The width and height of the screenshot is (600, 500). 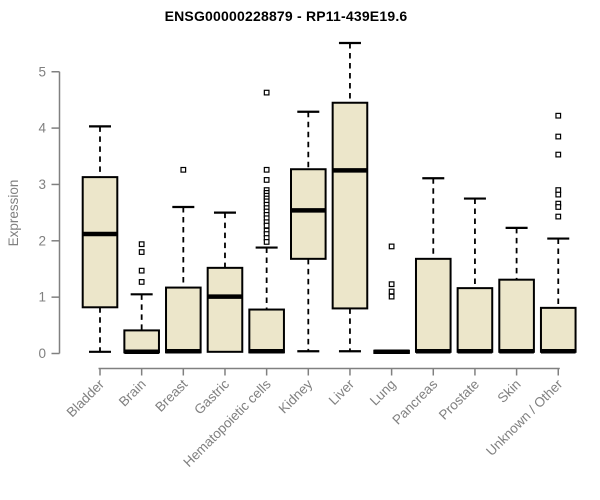 What do you see at coordinates (342, 392) in the screenshot?
I see `category-label-liver: Liver` at bounding box center [342, 392].